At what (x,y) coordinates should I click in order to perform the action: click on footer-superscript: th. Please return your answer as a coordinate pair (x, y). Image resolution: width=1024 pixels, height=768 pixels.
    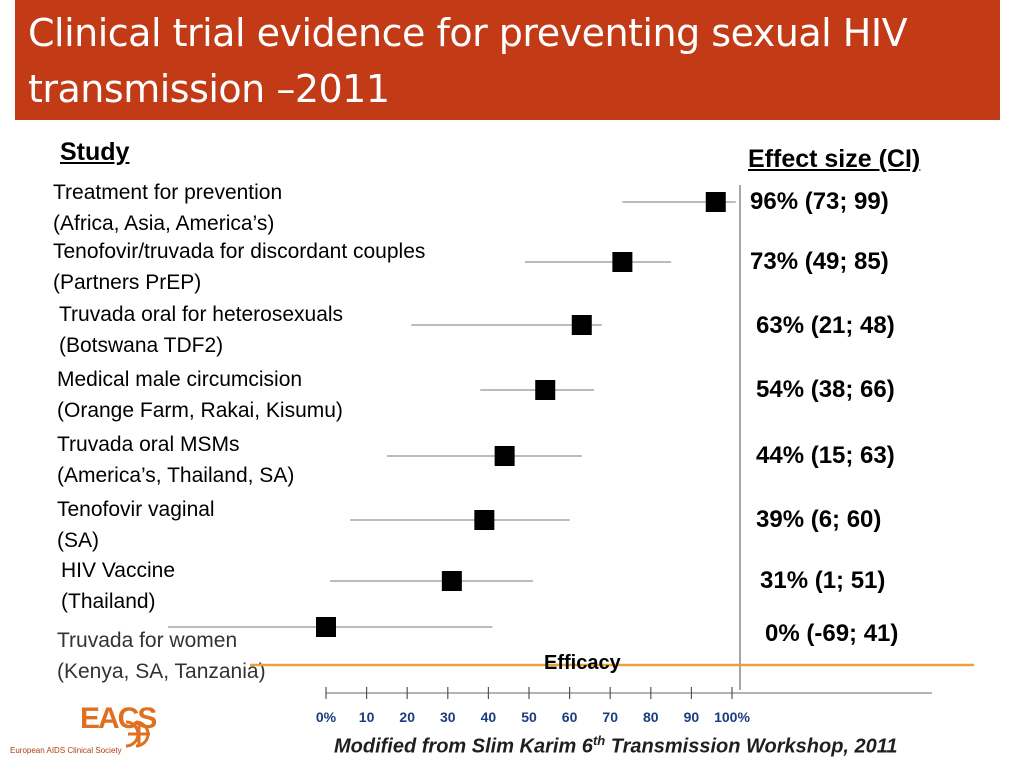
    Looking at the image, I should click on (599, 740).